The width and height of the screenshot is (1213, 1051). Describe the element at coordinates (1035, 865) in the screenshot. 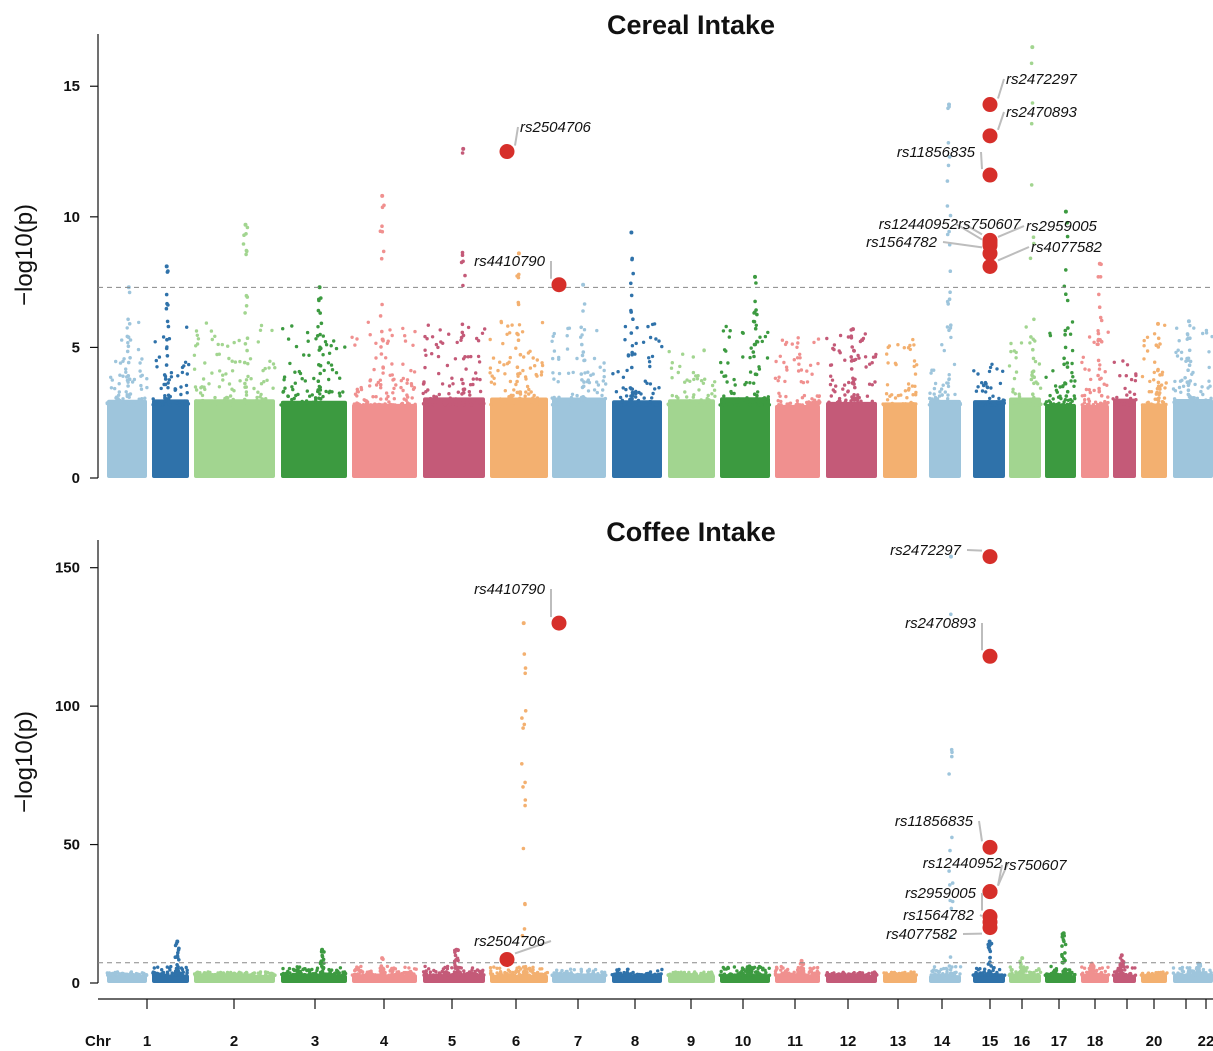

I see `snp-annotation-label: rs750607` at that location.